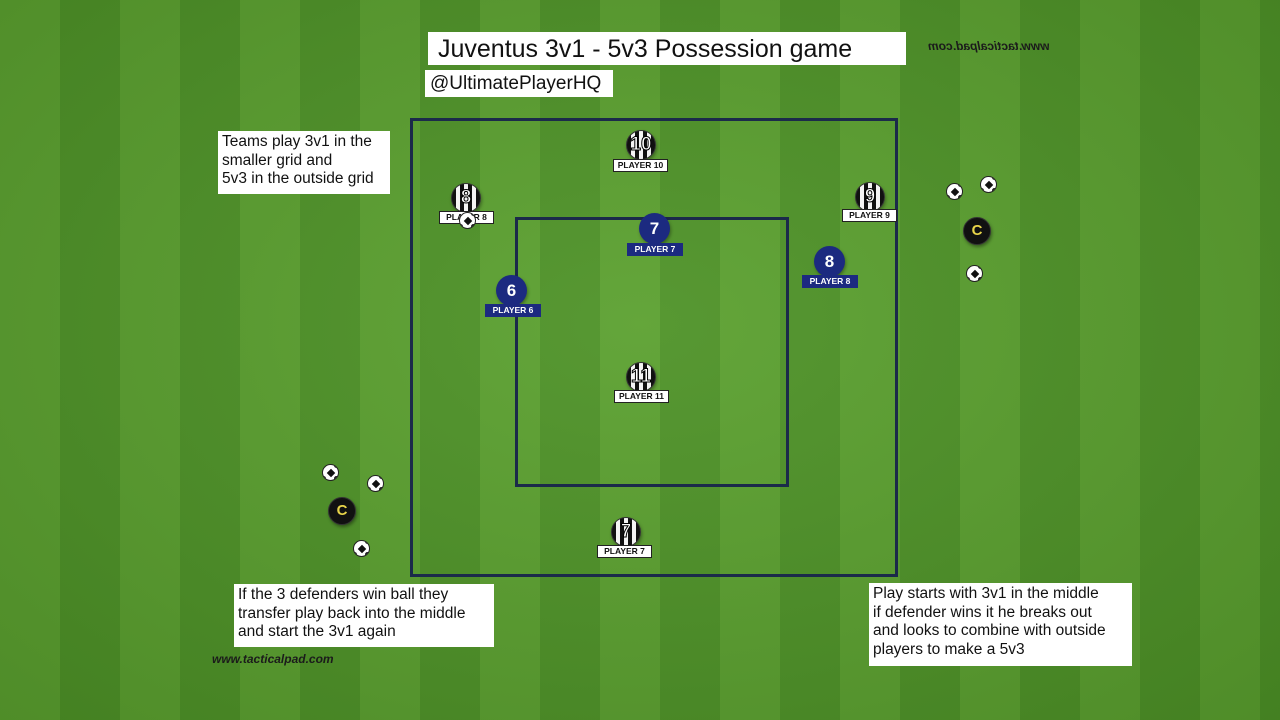  I want to click on watermark-mirrored: www.tacticalpad.com, so click(989, 46).